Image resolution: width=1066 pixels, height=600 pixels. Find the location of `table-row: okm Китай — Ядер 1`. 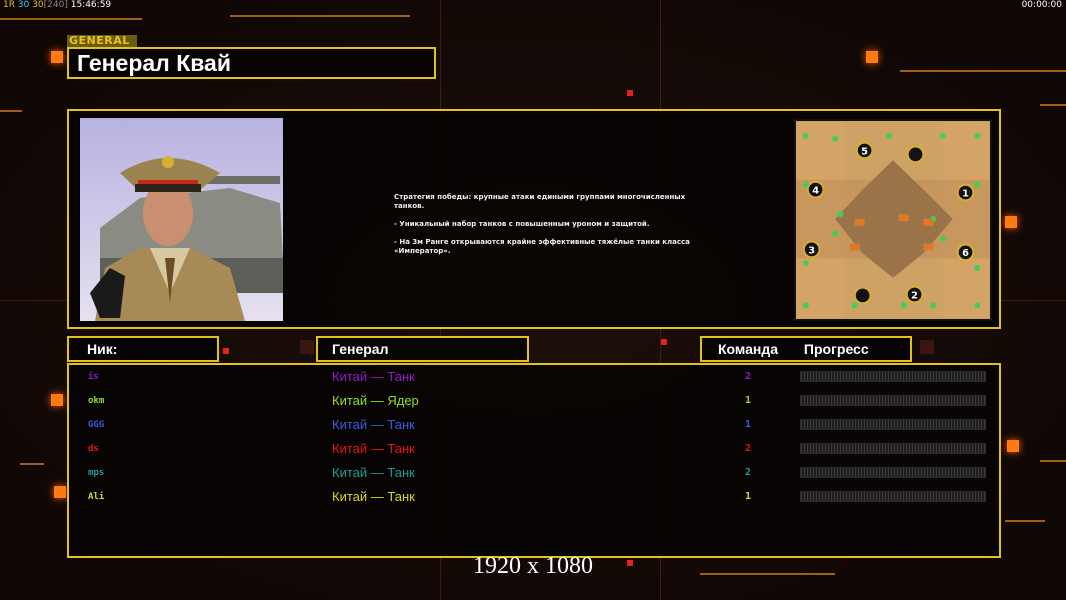

table-row: okm Китай — Ядер 1 is located at coordinates (534, 403).